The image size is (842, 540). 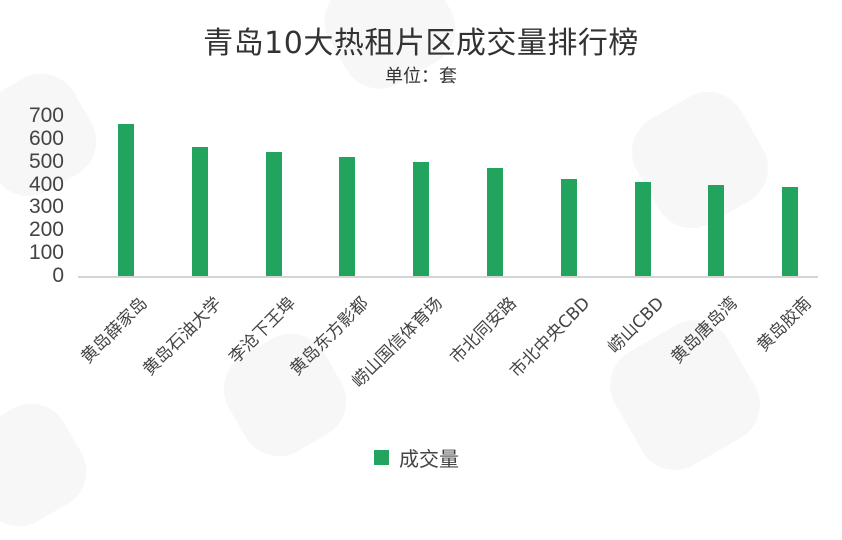 What do you see at coordinates (50, 464) in the screenshot?
I see `watermark-logo` at bounding box center [50, 464].